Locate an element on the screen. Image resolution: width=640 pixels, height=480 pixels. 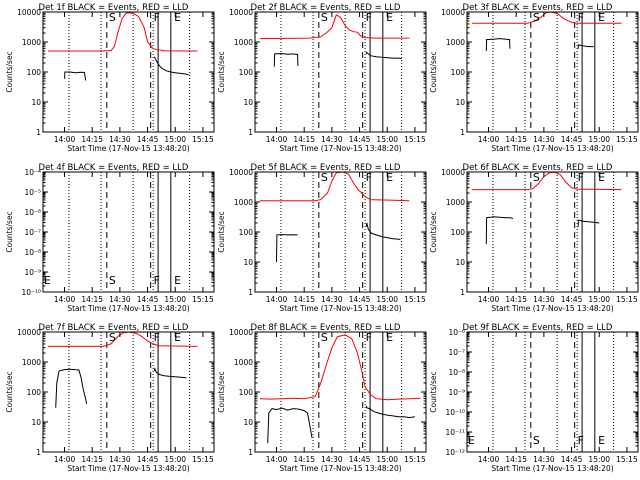
panel-title: Det 7f BLACK = Events, RED = LLD is located at coordinates (114, 328).